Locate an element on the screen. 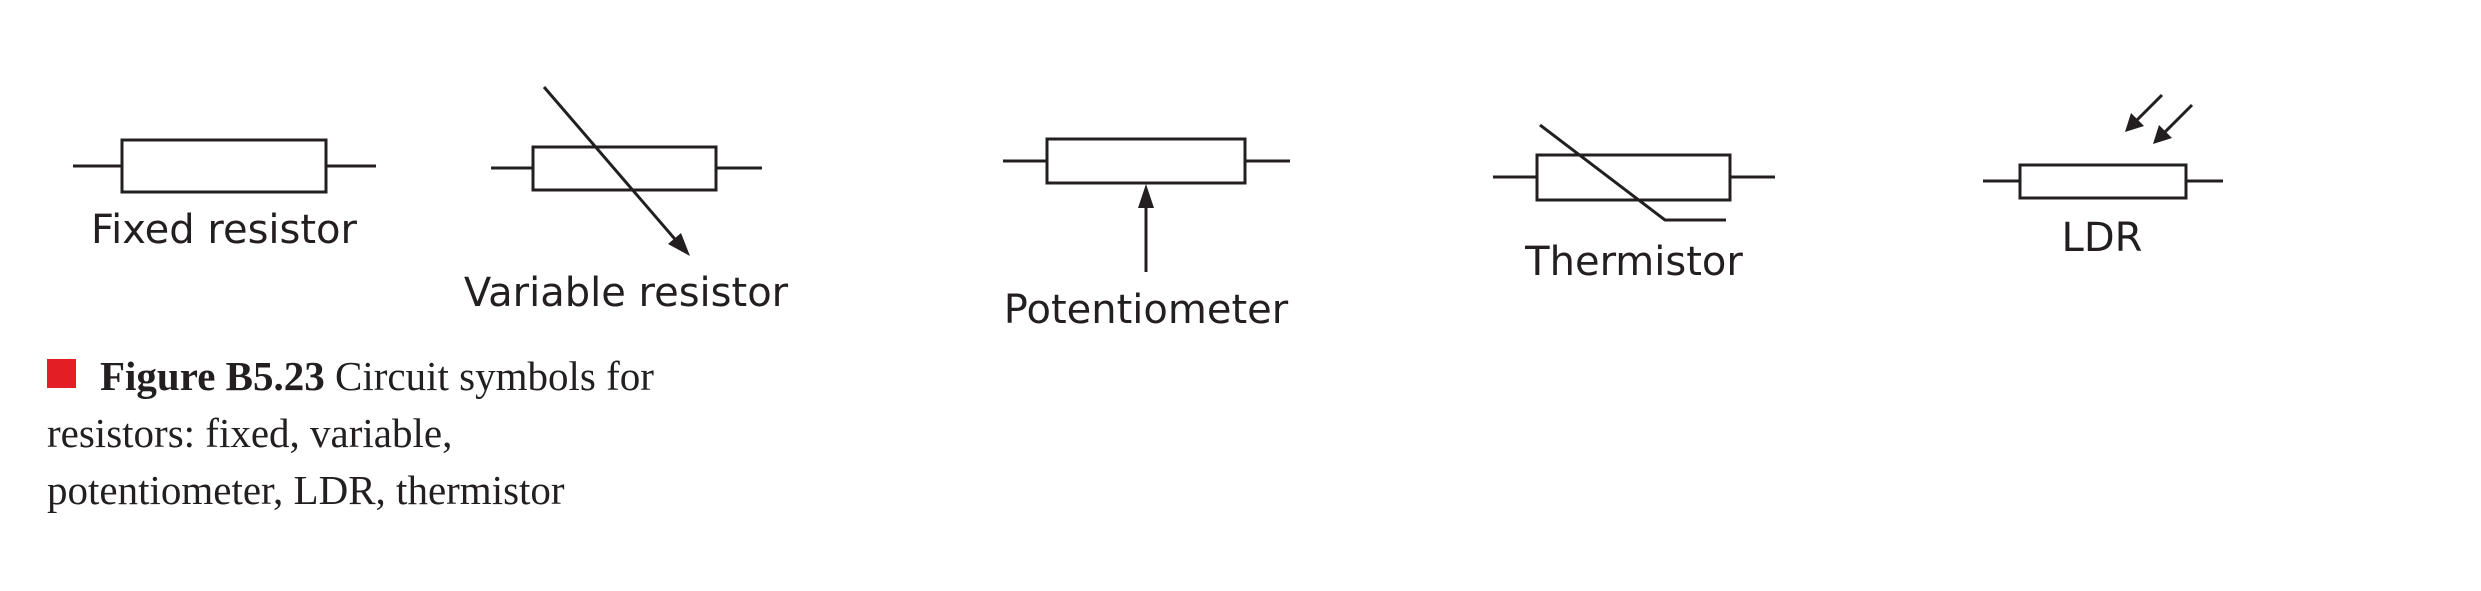 The image size is (2481, 591). variable-resistor-label: Variable resistor is located at coordinates (626, 293).